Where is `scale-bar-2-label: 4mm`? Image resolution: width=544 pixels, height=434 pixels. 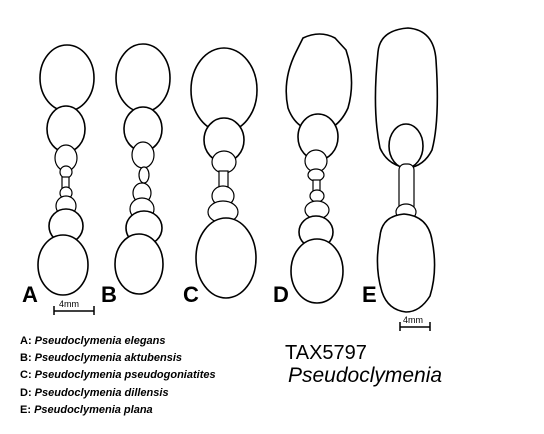 scale-bar-2-label: 4mm is located at coordinates (413, 320).